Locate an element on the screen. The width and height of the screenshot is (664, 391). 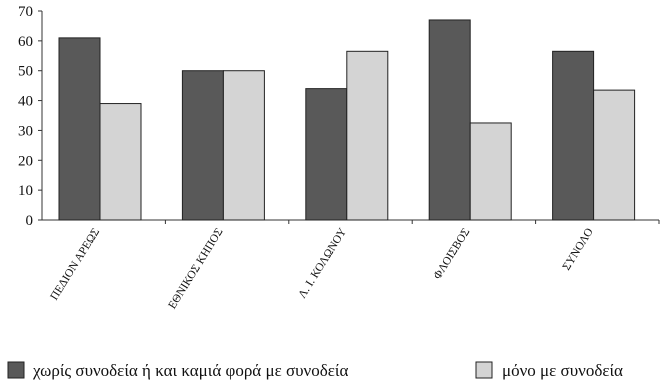
category-label: ΠΕΔΙΟΝ ΑΡΕΩΣ is located at coordinates (75, 264).